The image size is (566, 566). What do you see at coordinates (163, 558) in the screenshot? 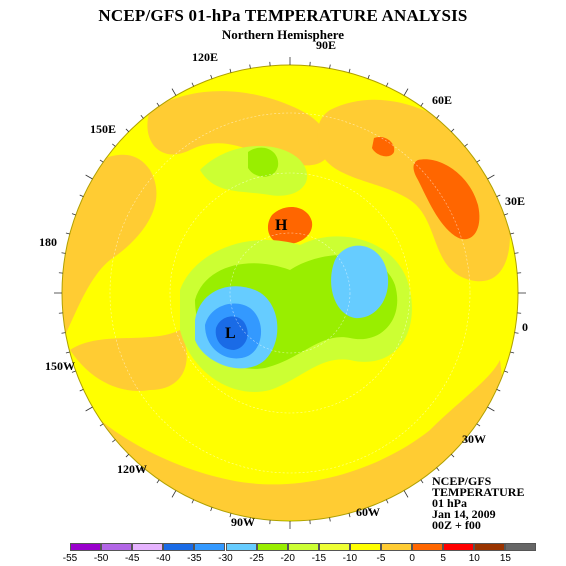
I see `legend-tick-label: -40` at bounding box center [163, 558].